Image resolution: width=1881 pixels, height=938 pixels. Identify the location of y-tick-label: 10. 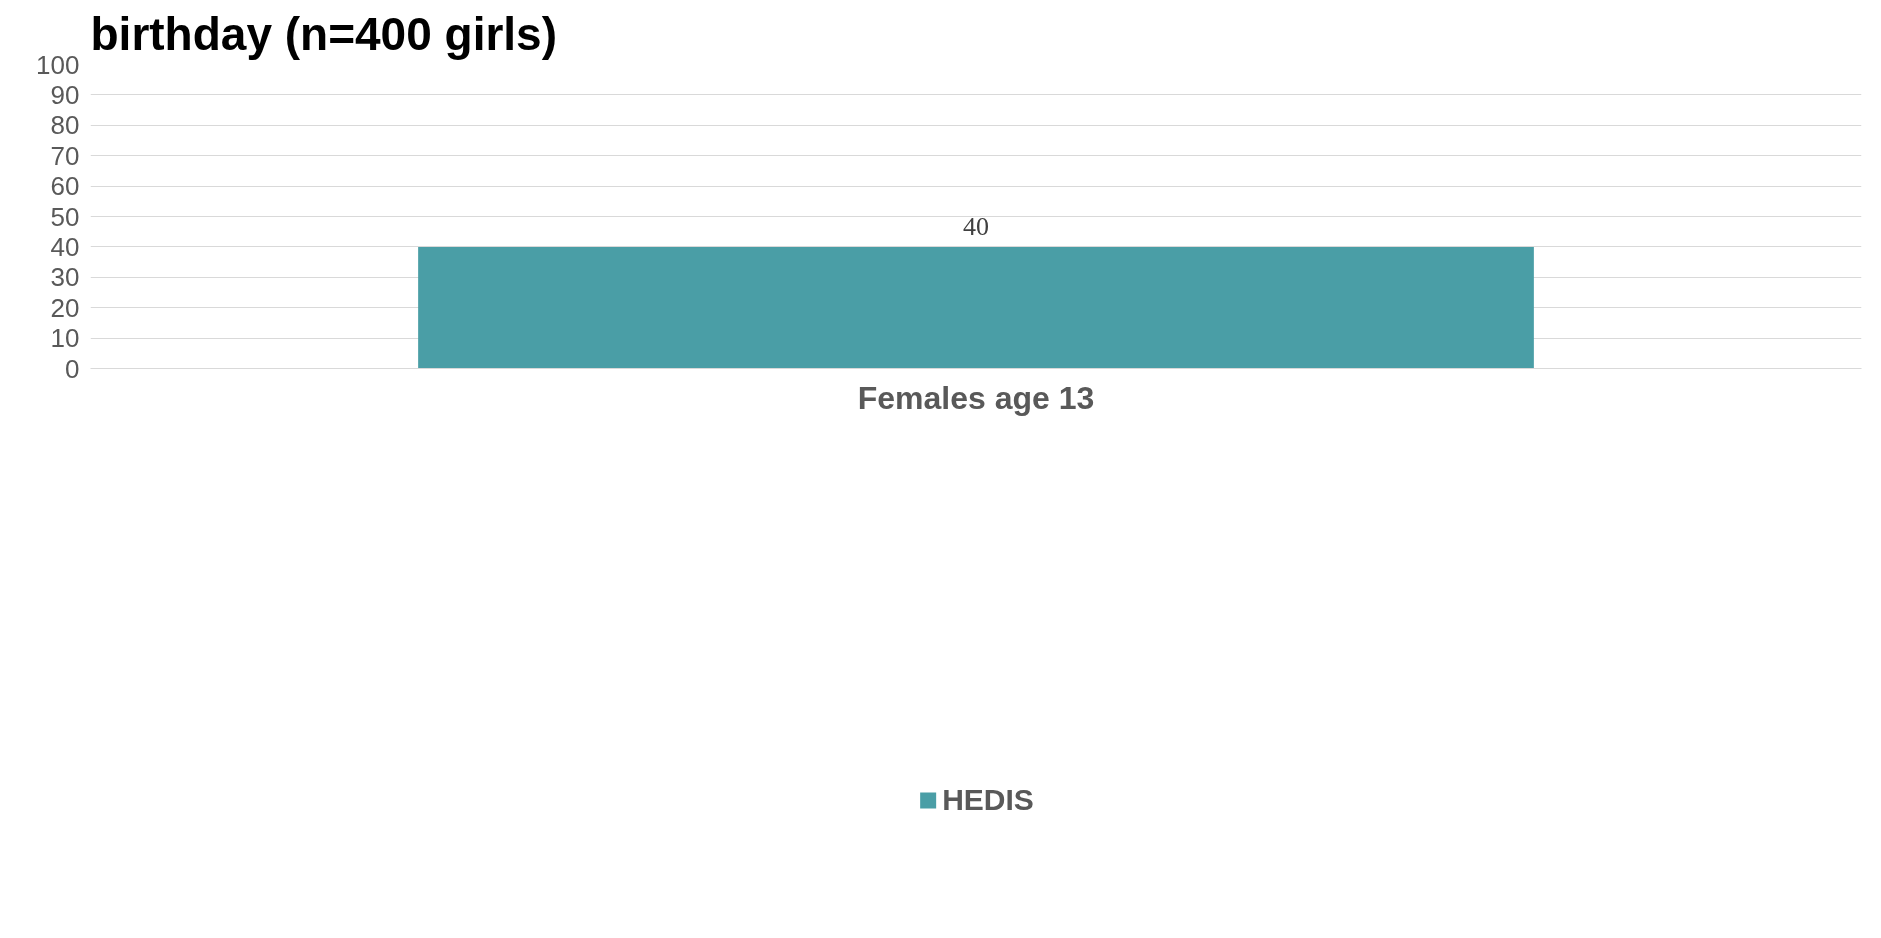
(65, 338).